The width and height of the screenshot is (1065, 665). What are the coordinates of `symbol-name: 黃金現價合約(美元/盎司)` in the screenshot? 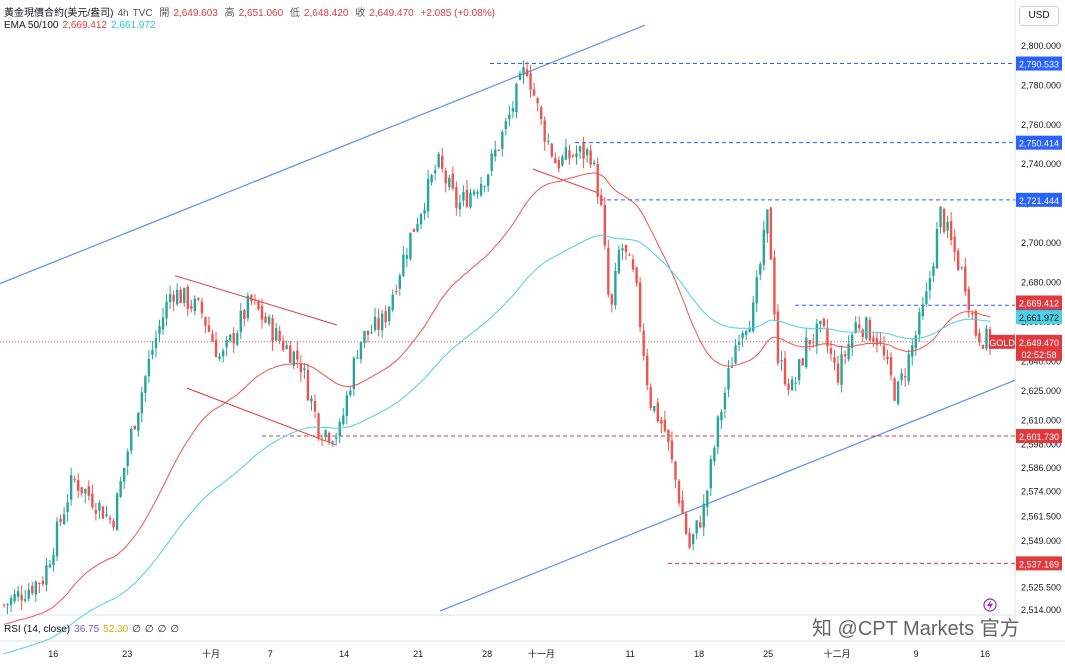 It's located at (59, 13).